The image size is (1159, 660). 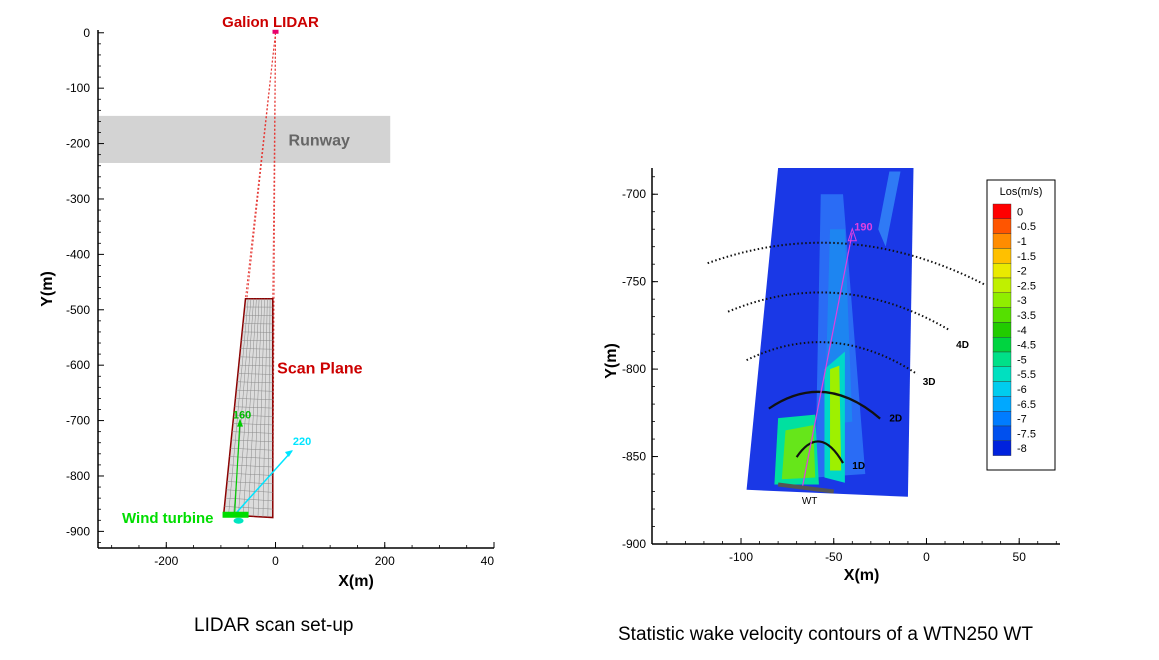 I want to click on legend-label: -1.5, so click(x=1026, y=257).